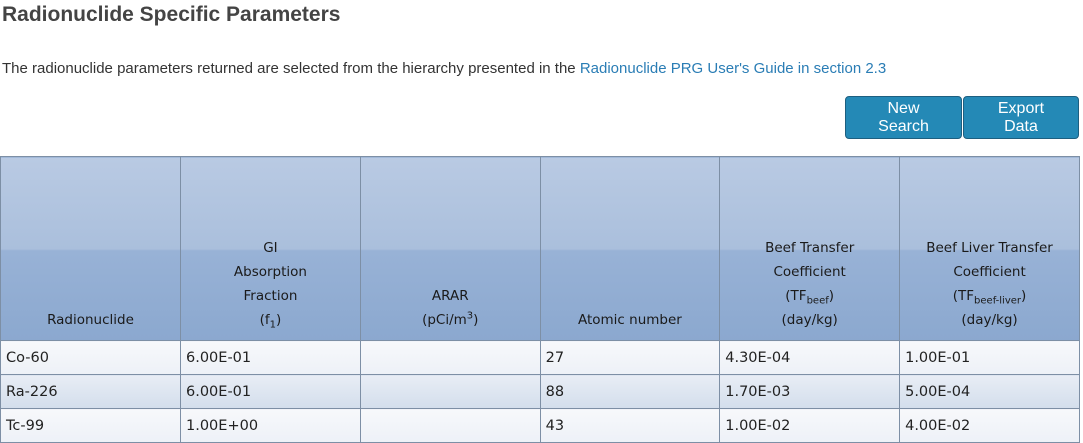 The height and width of the screenshot is (443, 1083). I want to click on table-row: Ra-226 6.00E-01 88 1.70E-03 5.00E-04, so click(540, 391).